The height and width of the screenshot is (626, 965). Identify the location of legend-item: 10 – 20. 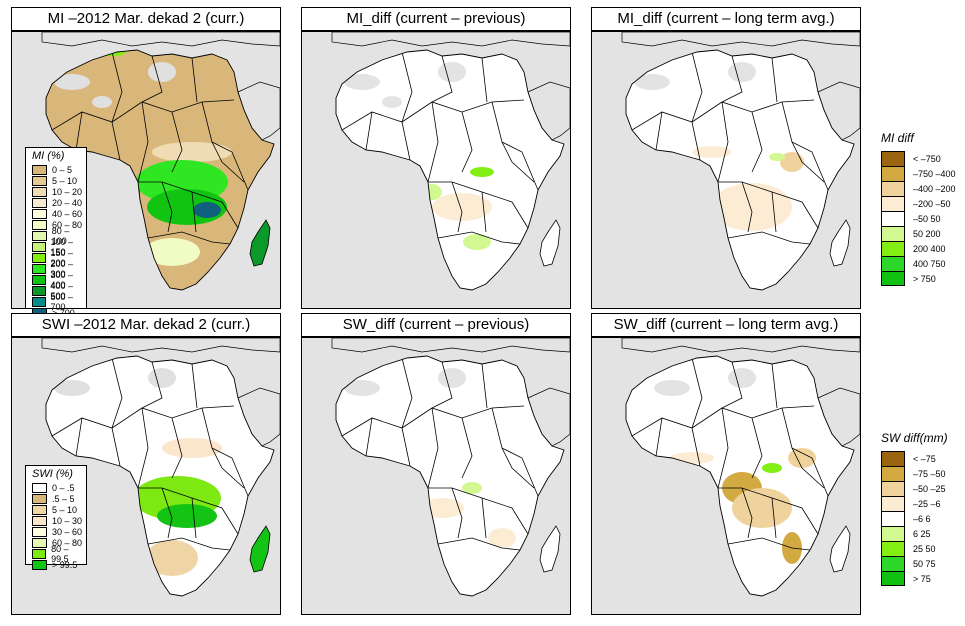
(56, 191).